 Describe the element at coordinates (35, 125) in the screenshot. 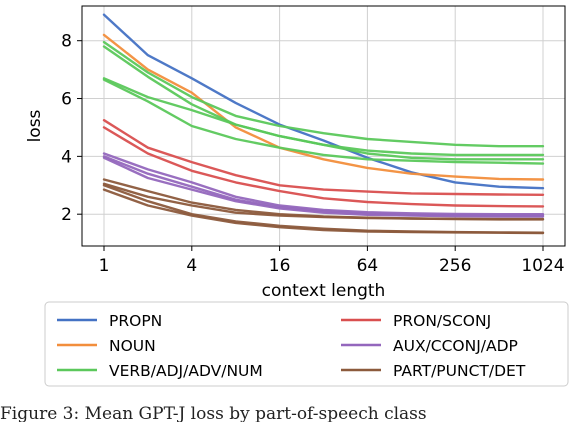

I see `y-axis-label: loss` at that location.